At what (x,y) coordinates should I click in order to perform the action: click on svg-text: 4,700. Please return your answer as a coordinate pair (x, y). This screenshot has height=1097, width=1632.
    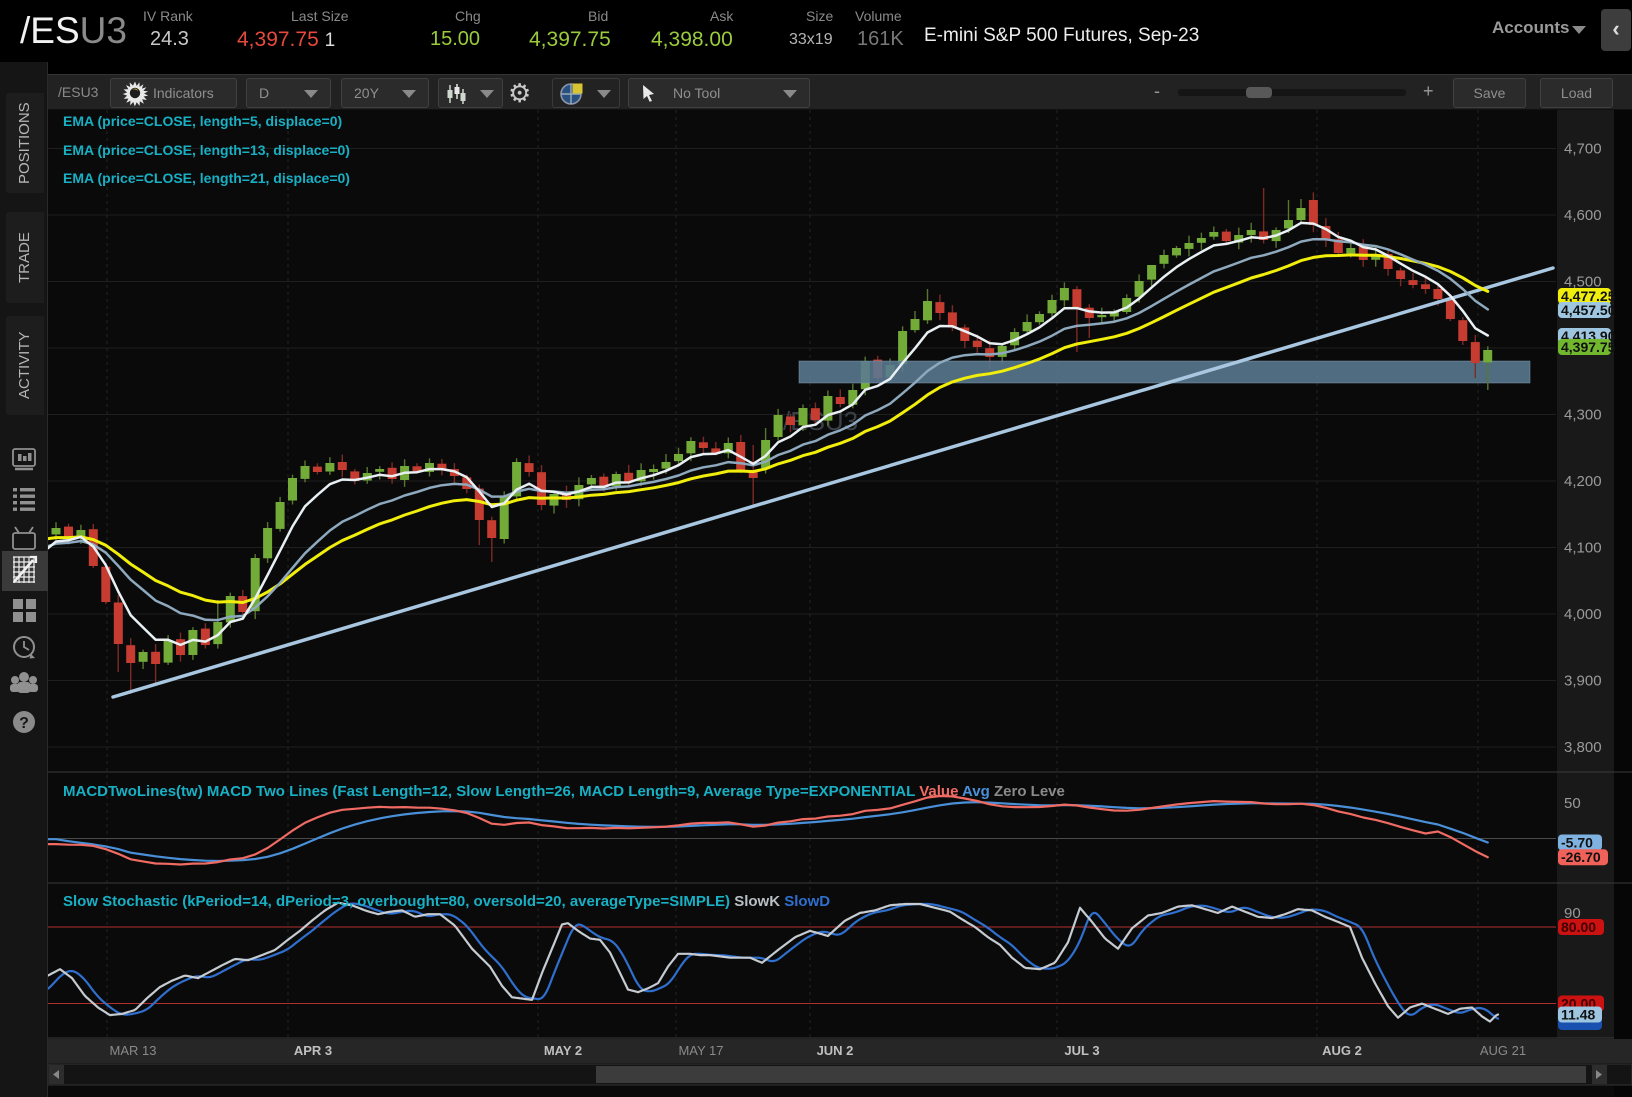
    Looking at the image, I should click on (1583, 149).